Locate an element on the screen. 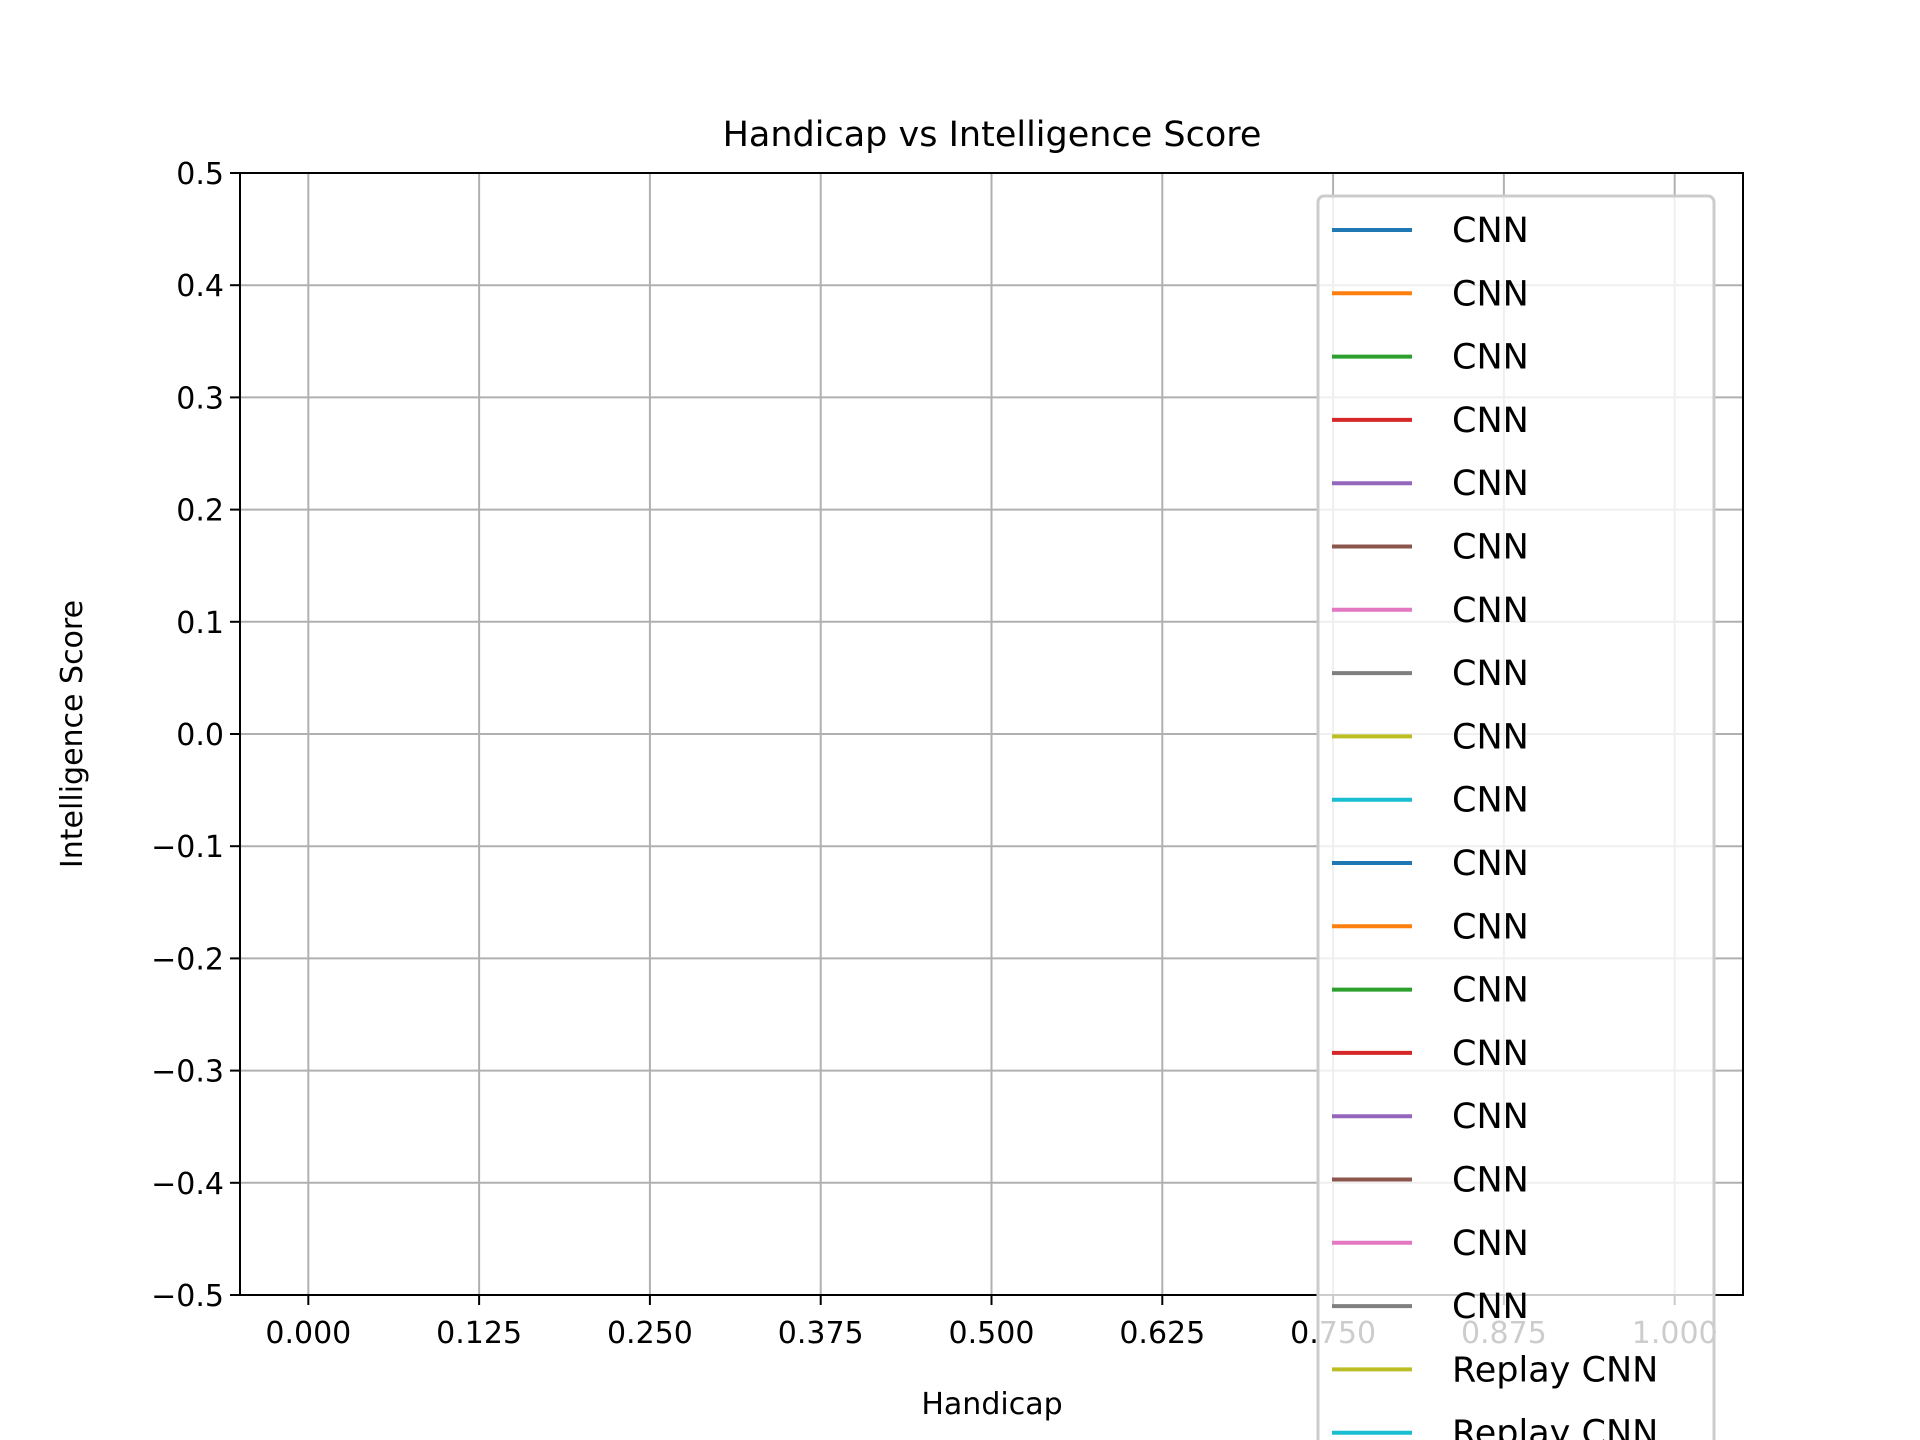  y-tick-label: −0.1 is located at coordinates (187, 847).